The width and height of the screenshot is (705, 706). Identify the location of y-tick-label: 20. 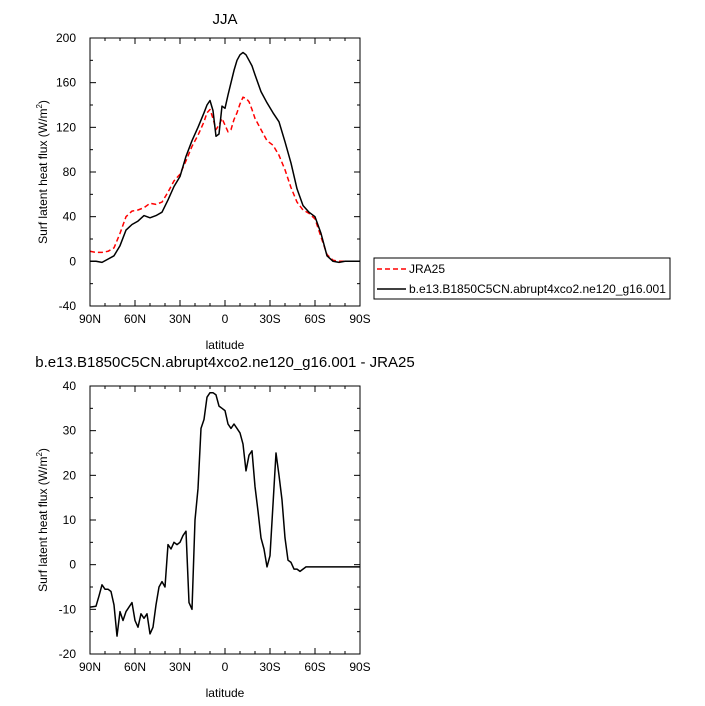
(70, 475).